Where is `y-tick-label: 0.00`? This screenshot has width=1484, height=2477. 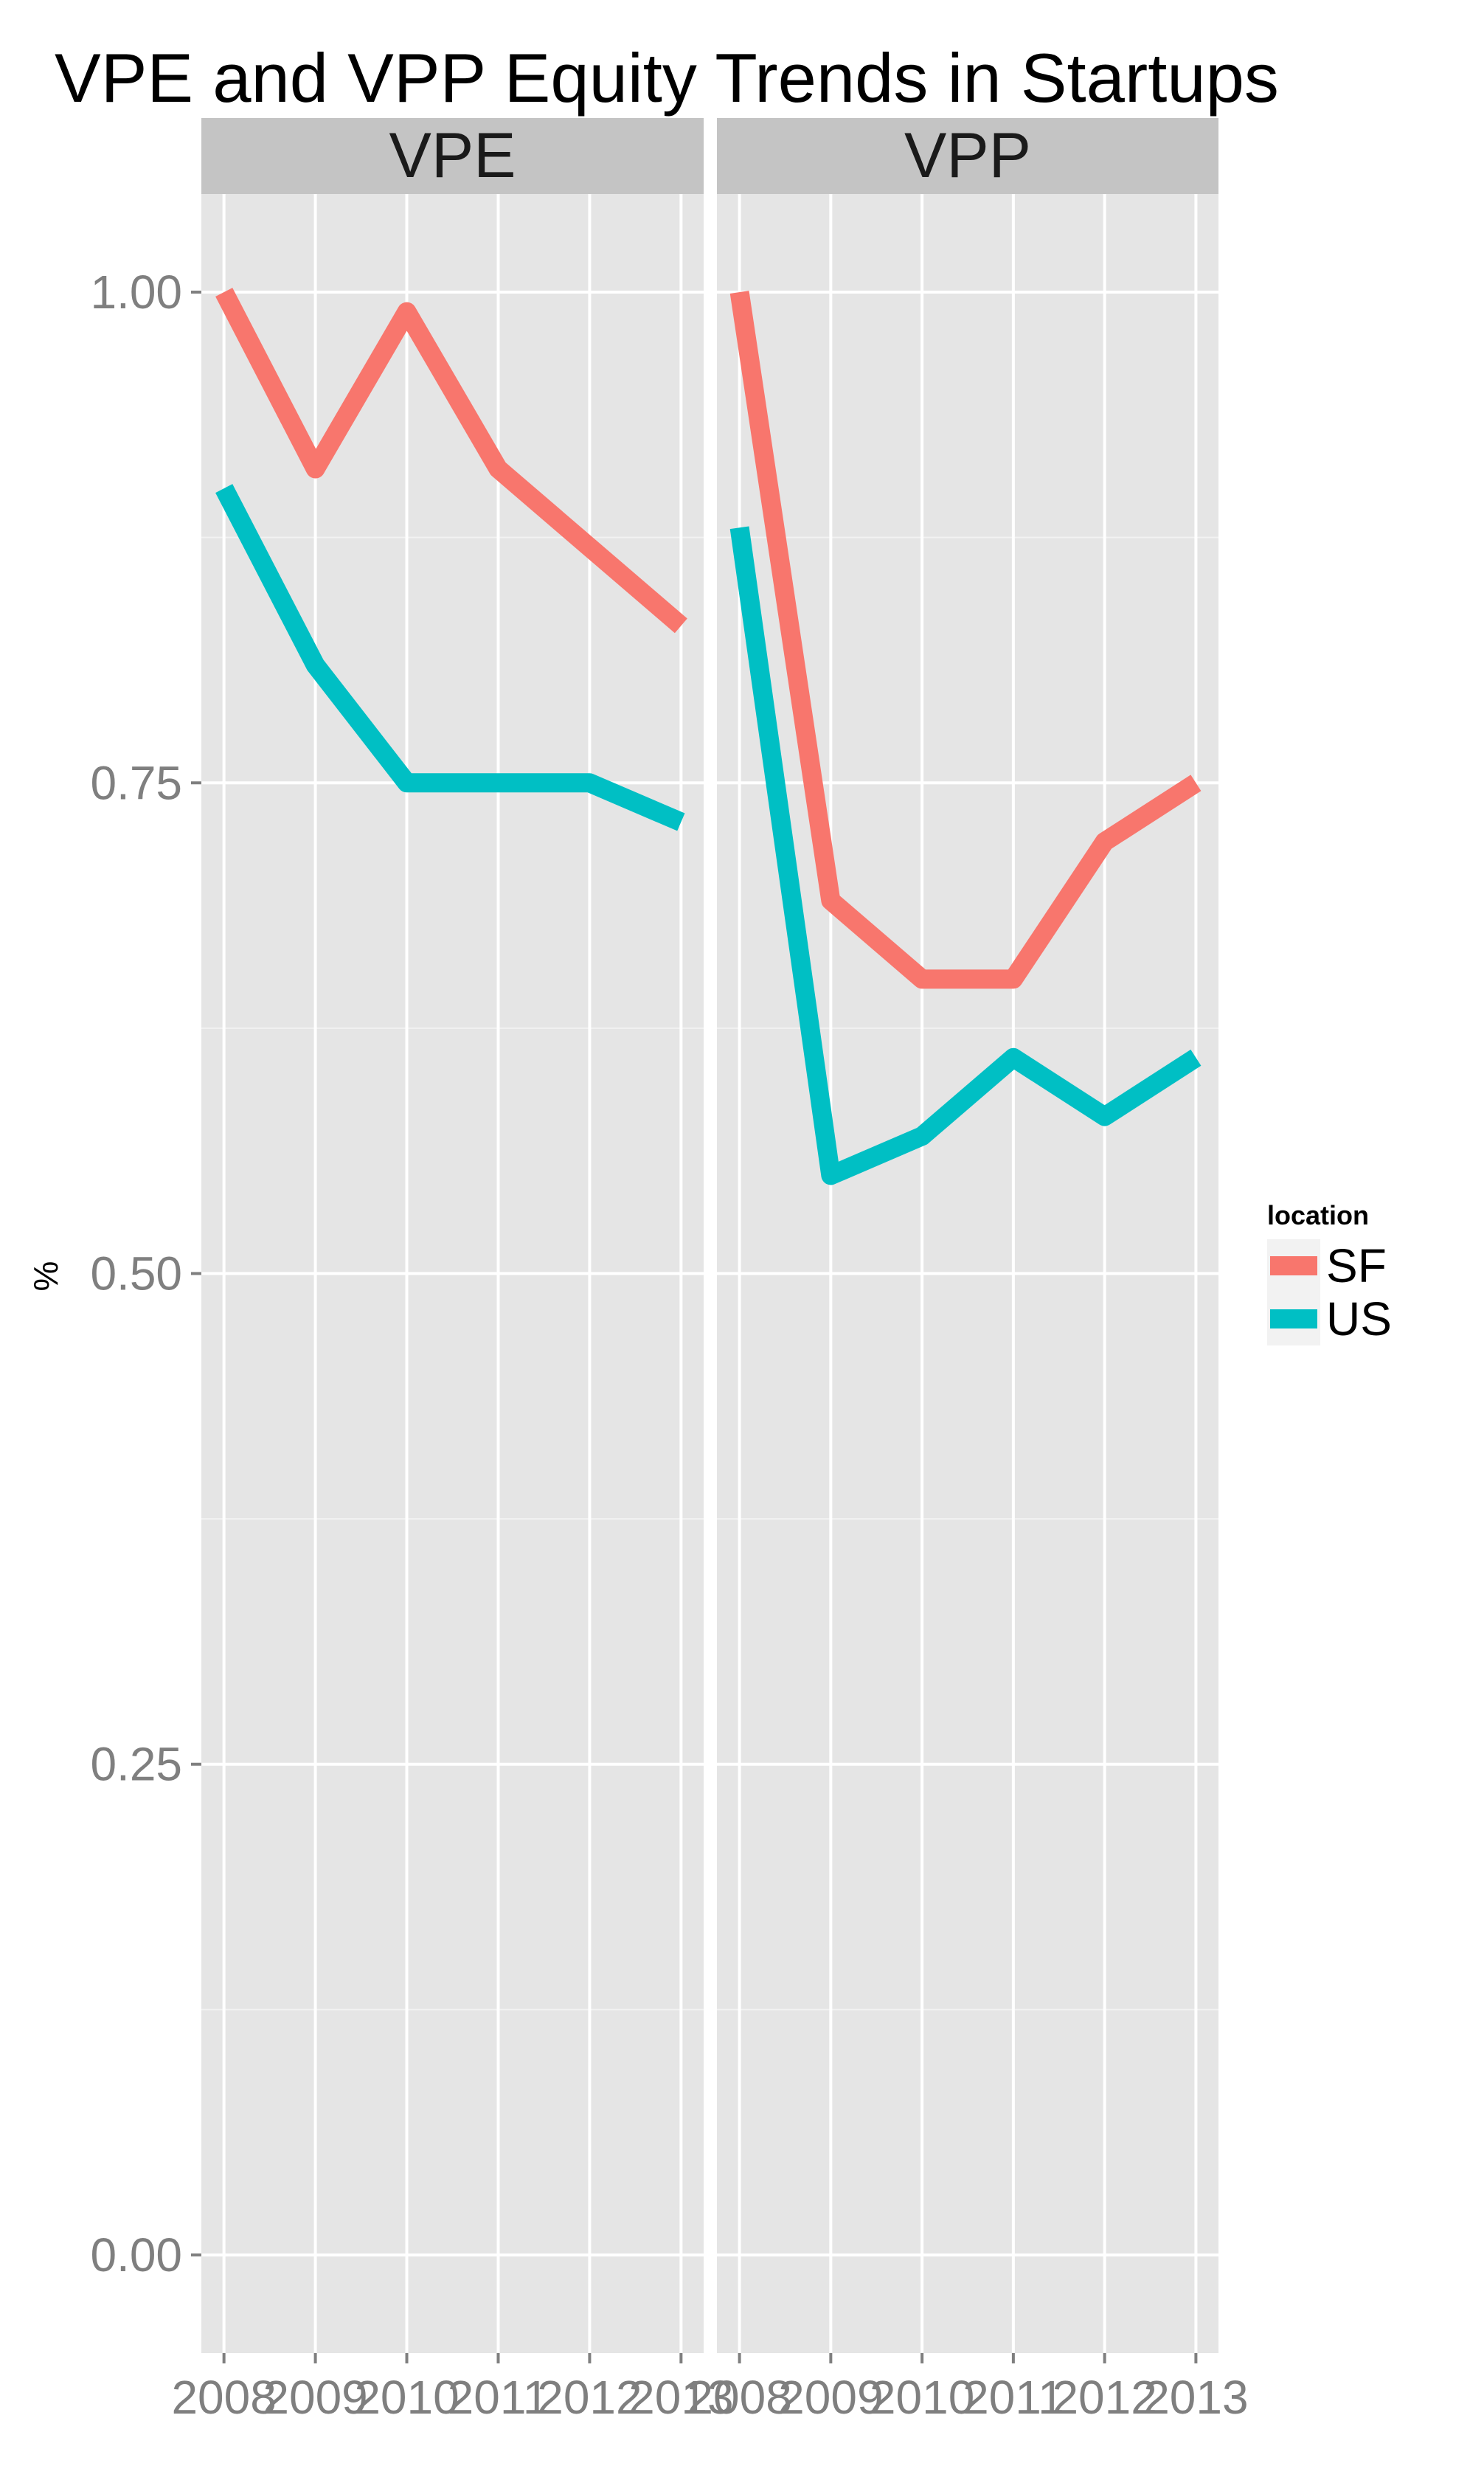
y-tick-label: 0.00 is located at coordinates (136, 2255).